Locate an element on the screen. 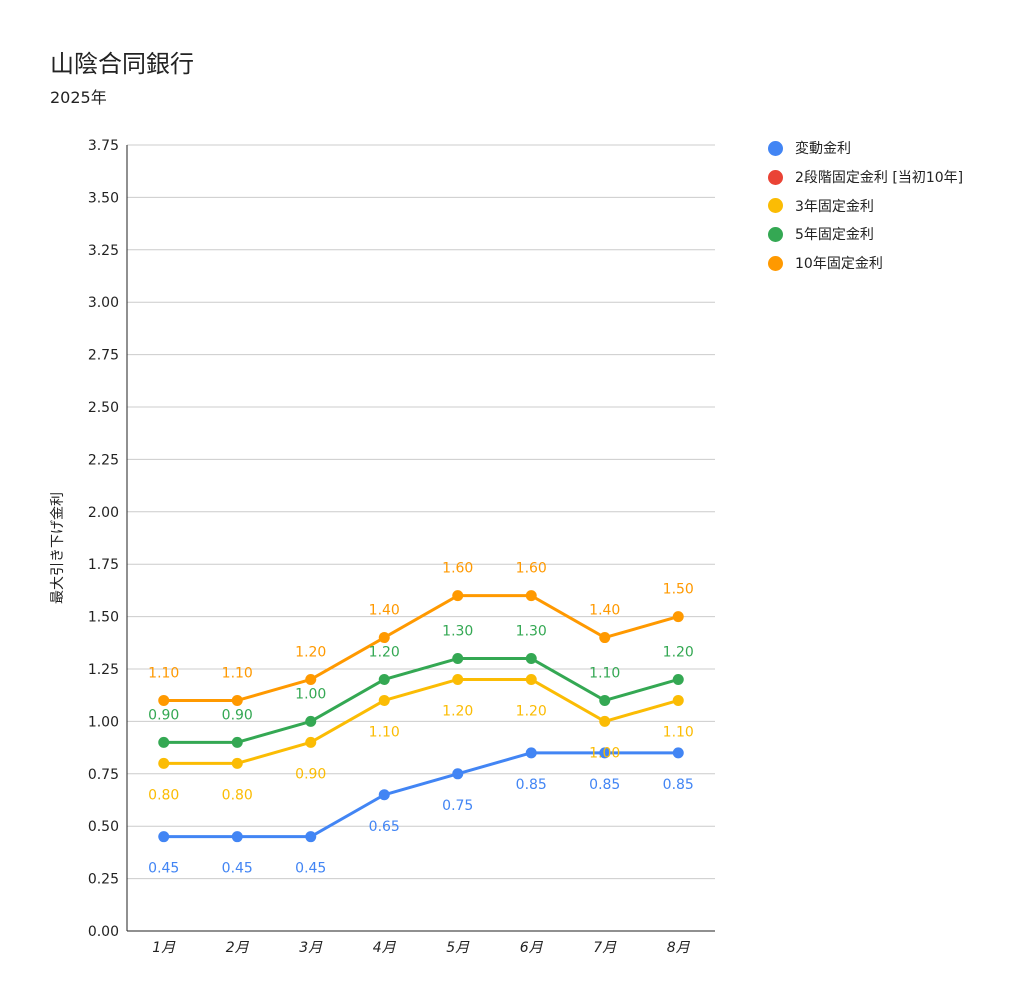  x-tick-label: 3月 is located at coordinates (311, 948).